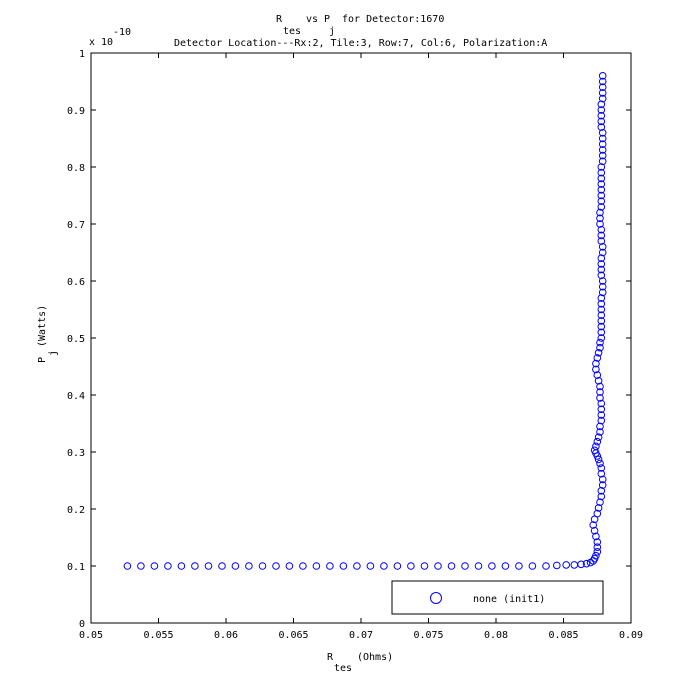  Describe the element at coordinates (361, 635) in the screenshot. I see `x-tick-label: 0.07` at that location.